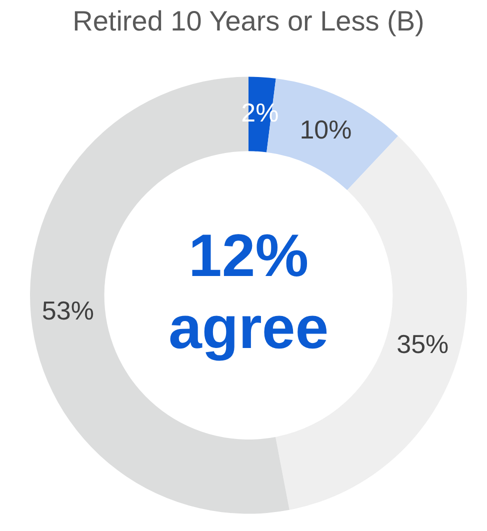  Describe the element at coordinates (248, 255) in the screenshot. I see `text: 12%` at that location.